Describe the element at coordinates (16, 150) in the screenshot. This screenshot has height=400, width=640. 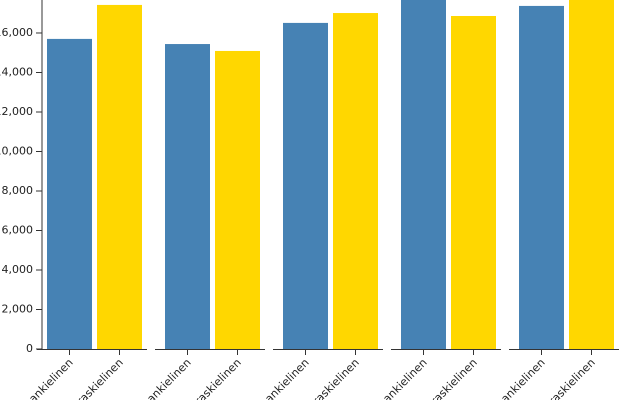
I see `y-tick-label: 10,000` at that location.